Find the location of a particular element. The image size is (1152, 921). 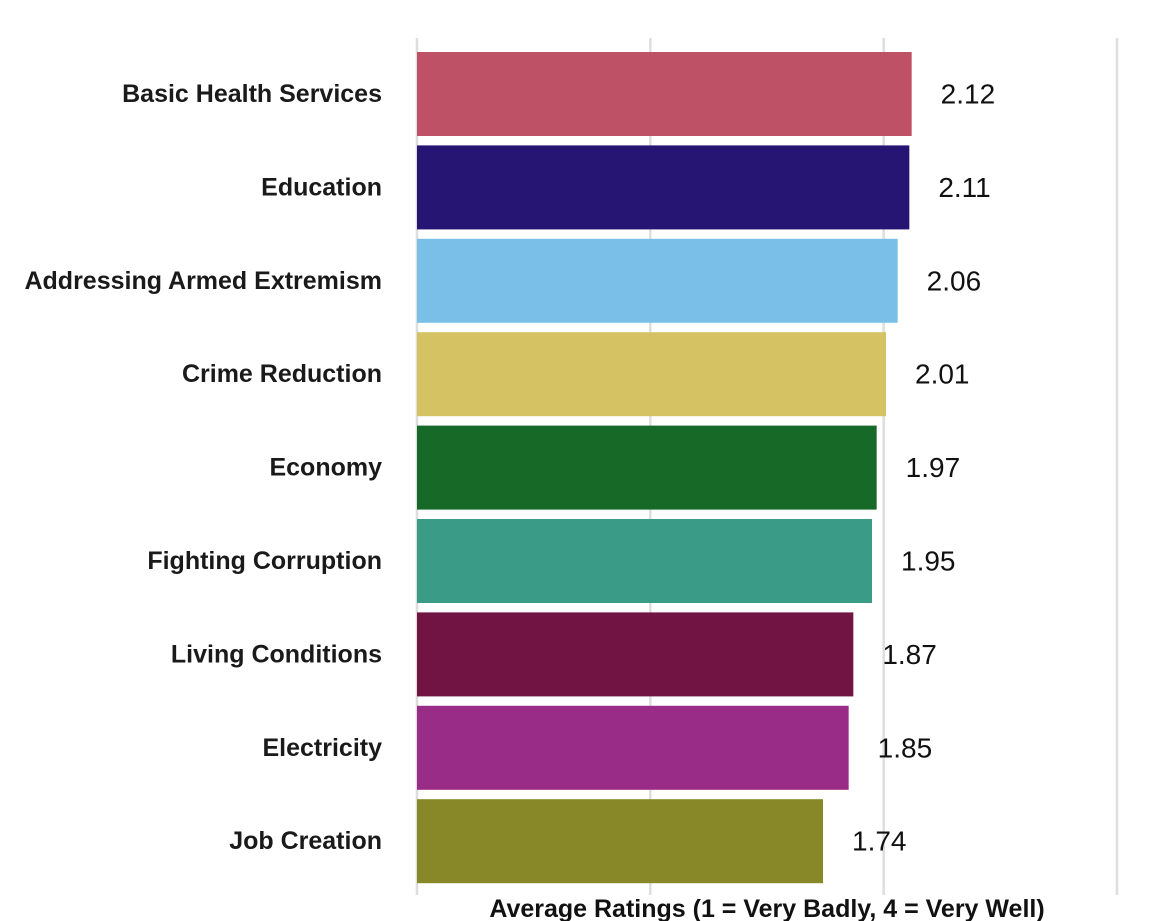

value-label: 2.01 is located at coordinates (942, 374).